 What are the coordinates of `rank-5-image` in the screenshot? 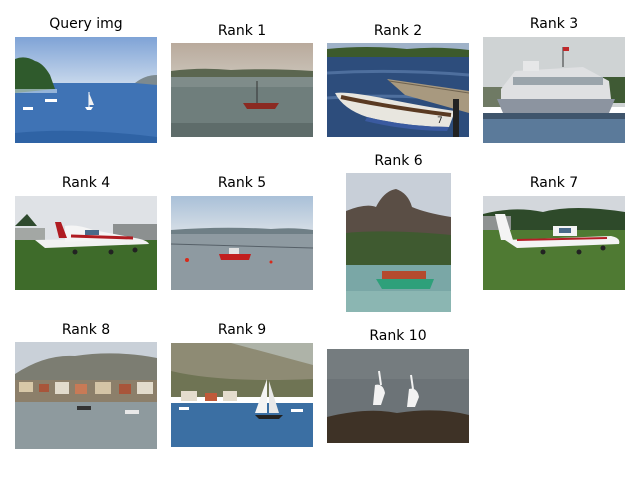 It's located at (242, 243).